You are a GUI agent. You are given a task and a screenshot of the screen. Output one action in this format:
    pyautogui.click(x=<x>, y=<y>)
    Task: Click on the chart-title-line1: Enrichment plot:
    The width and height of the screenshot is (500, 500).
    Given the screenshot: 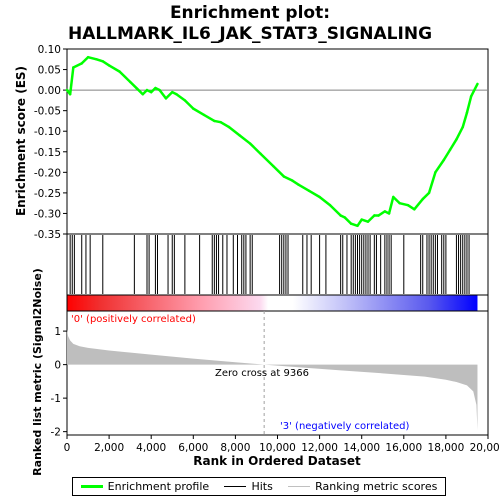 What is the action you would take?
    pyautogui.click(x=250, y=13)
    